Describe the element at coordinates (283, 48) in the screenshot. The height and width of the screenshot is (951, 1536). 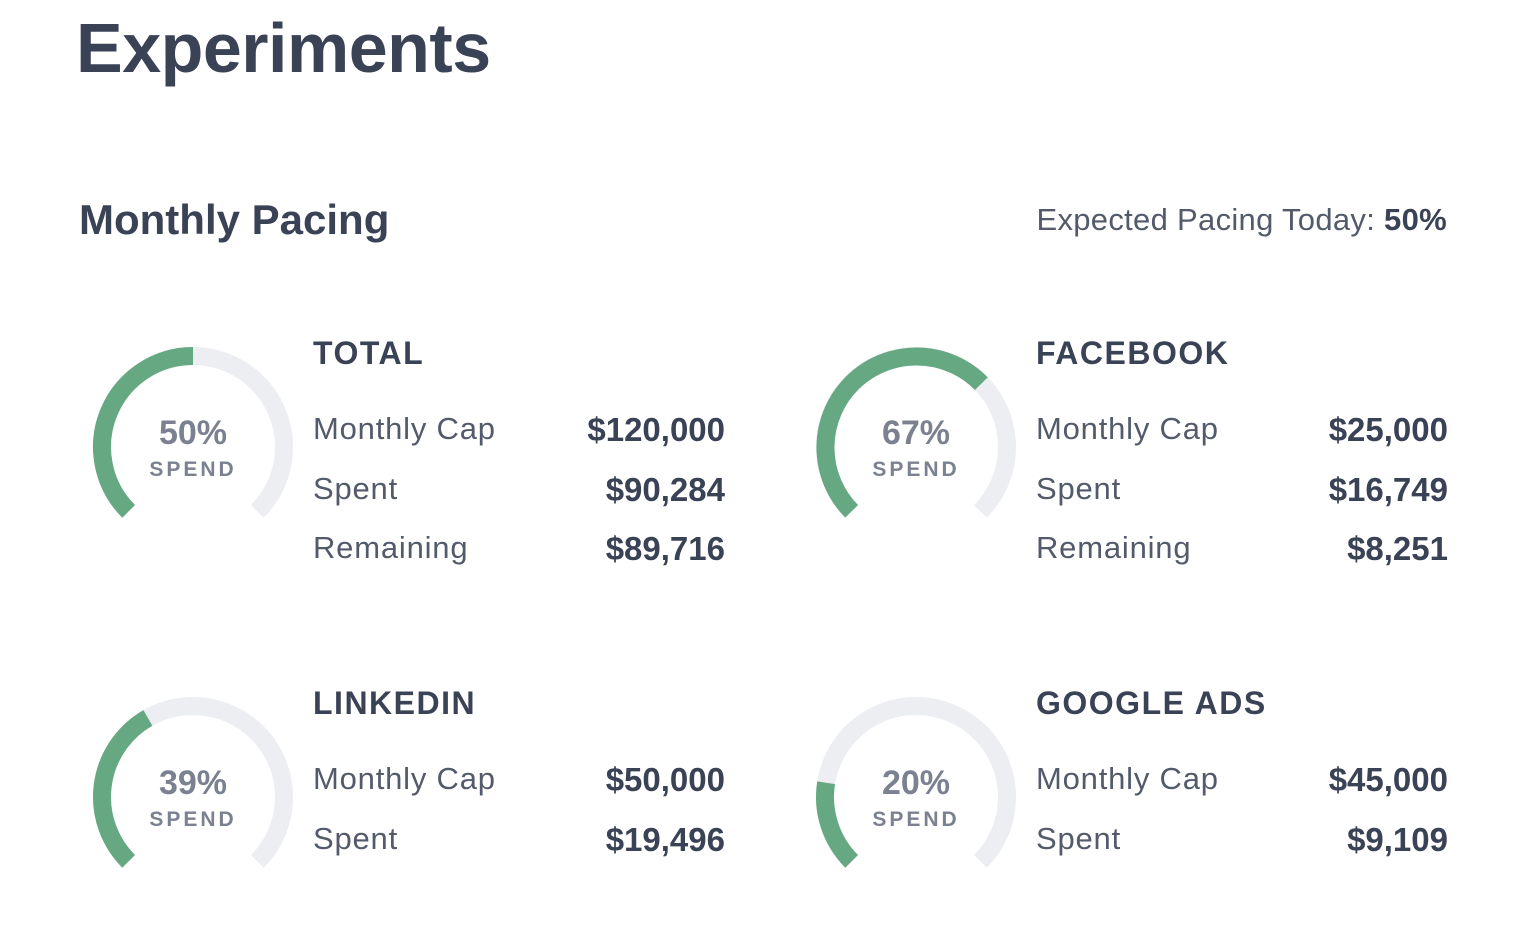
I see `page-title: Experiments` at that location.